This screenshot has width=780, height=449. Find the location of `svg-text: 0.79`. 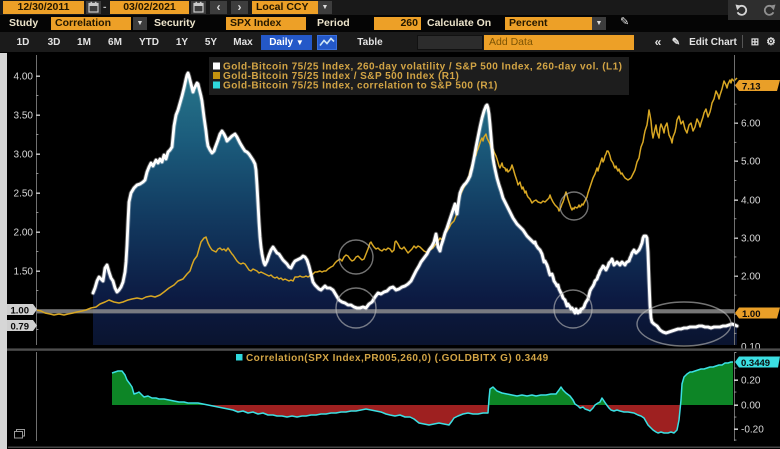

svg-text: 0.79 is located at coordinates (20, 327).